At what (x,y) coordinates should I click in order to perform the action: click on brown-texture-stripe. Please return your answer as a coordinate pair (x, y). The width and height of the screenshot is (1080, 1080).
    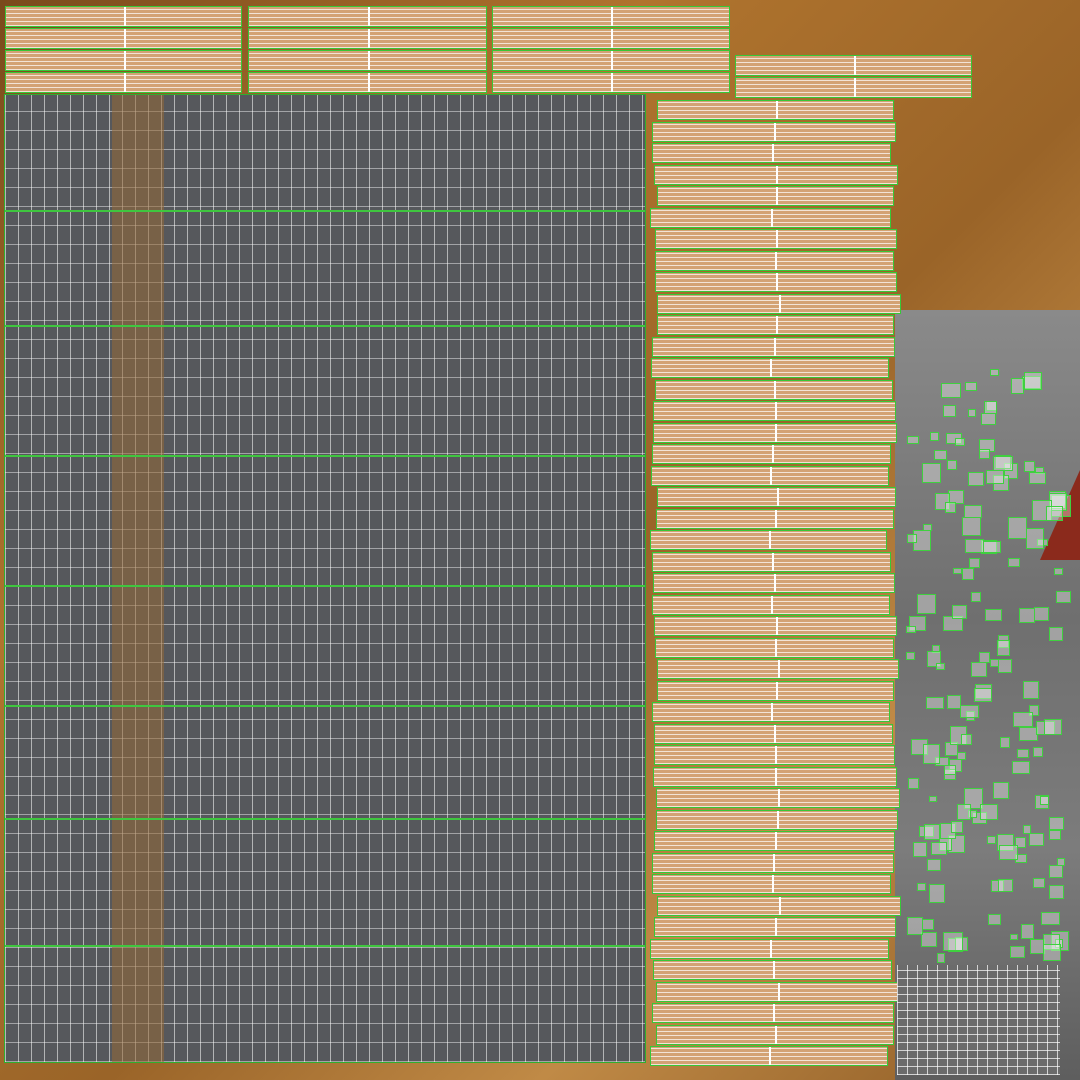
    Looking at the image, I should click on (138, 578).